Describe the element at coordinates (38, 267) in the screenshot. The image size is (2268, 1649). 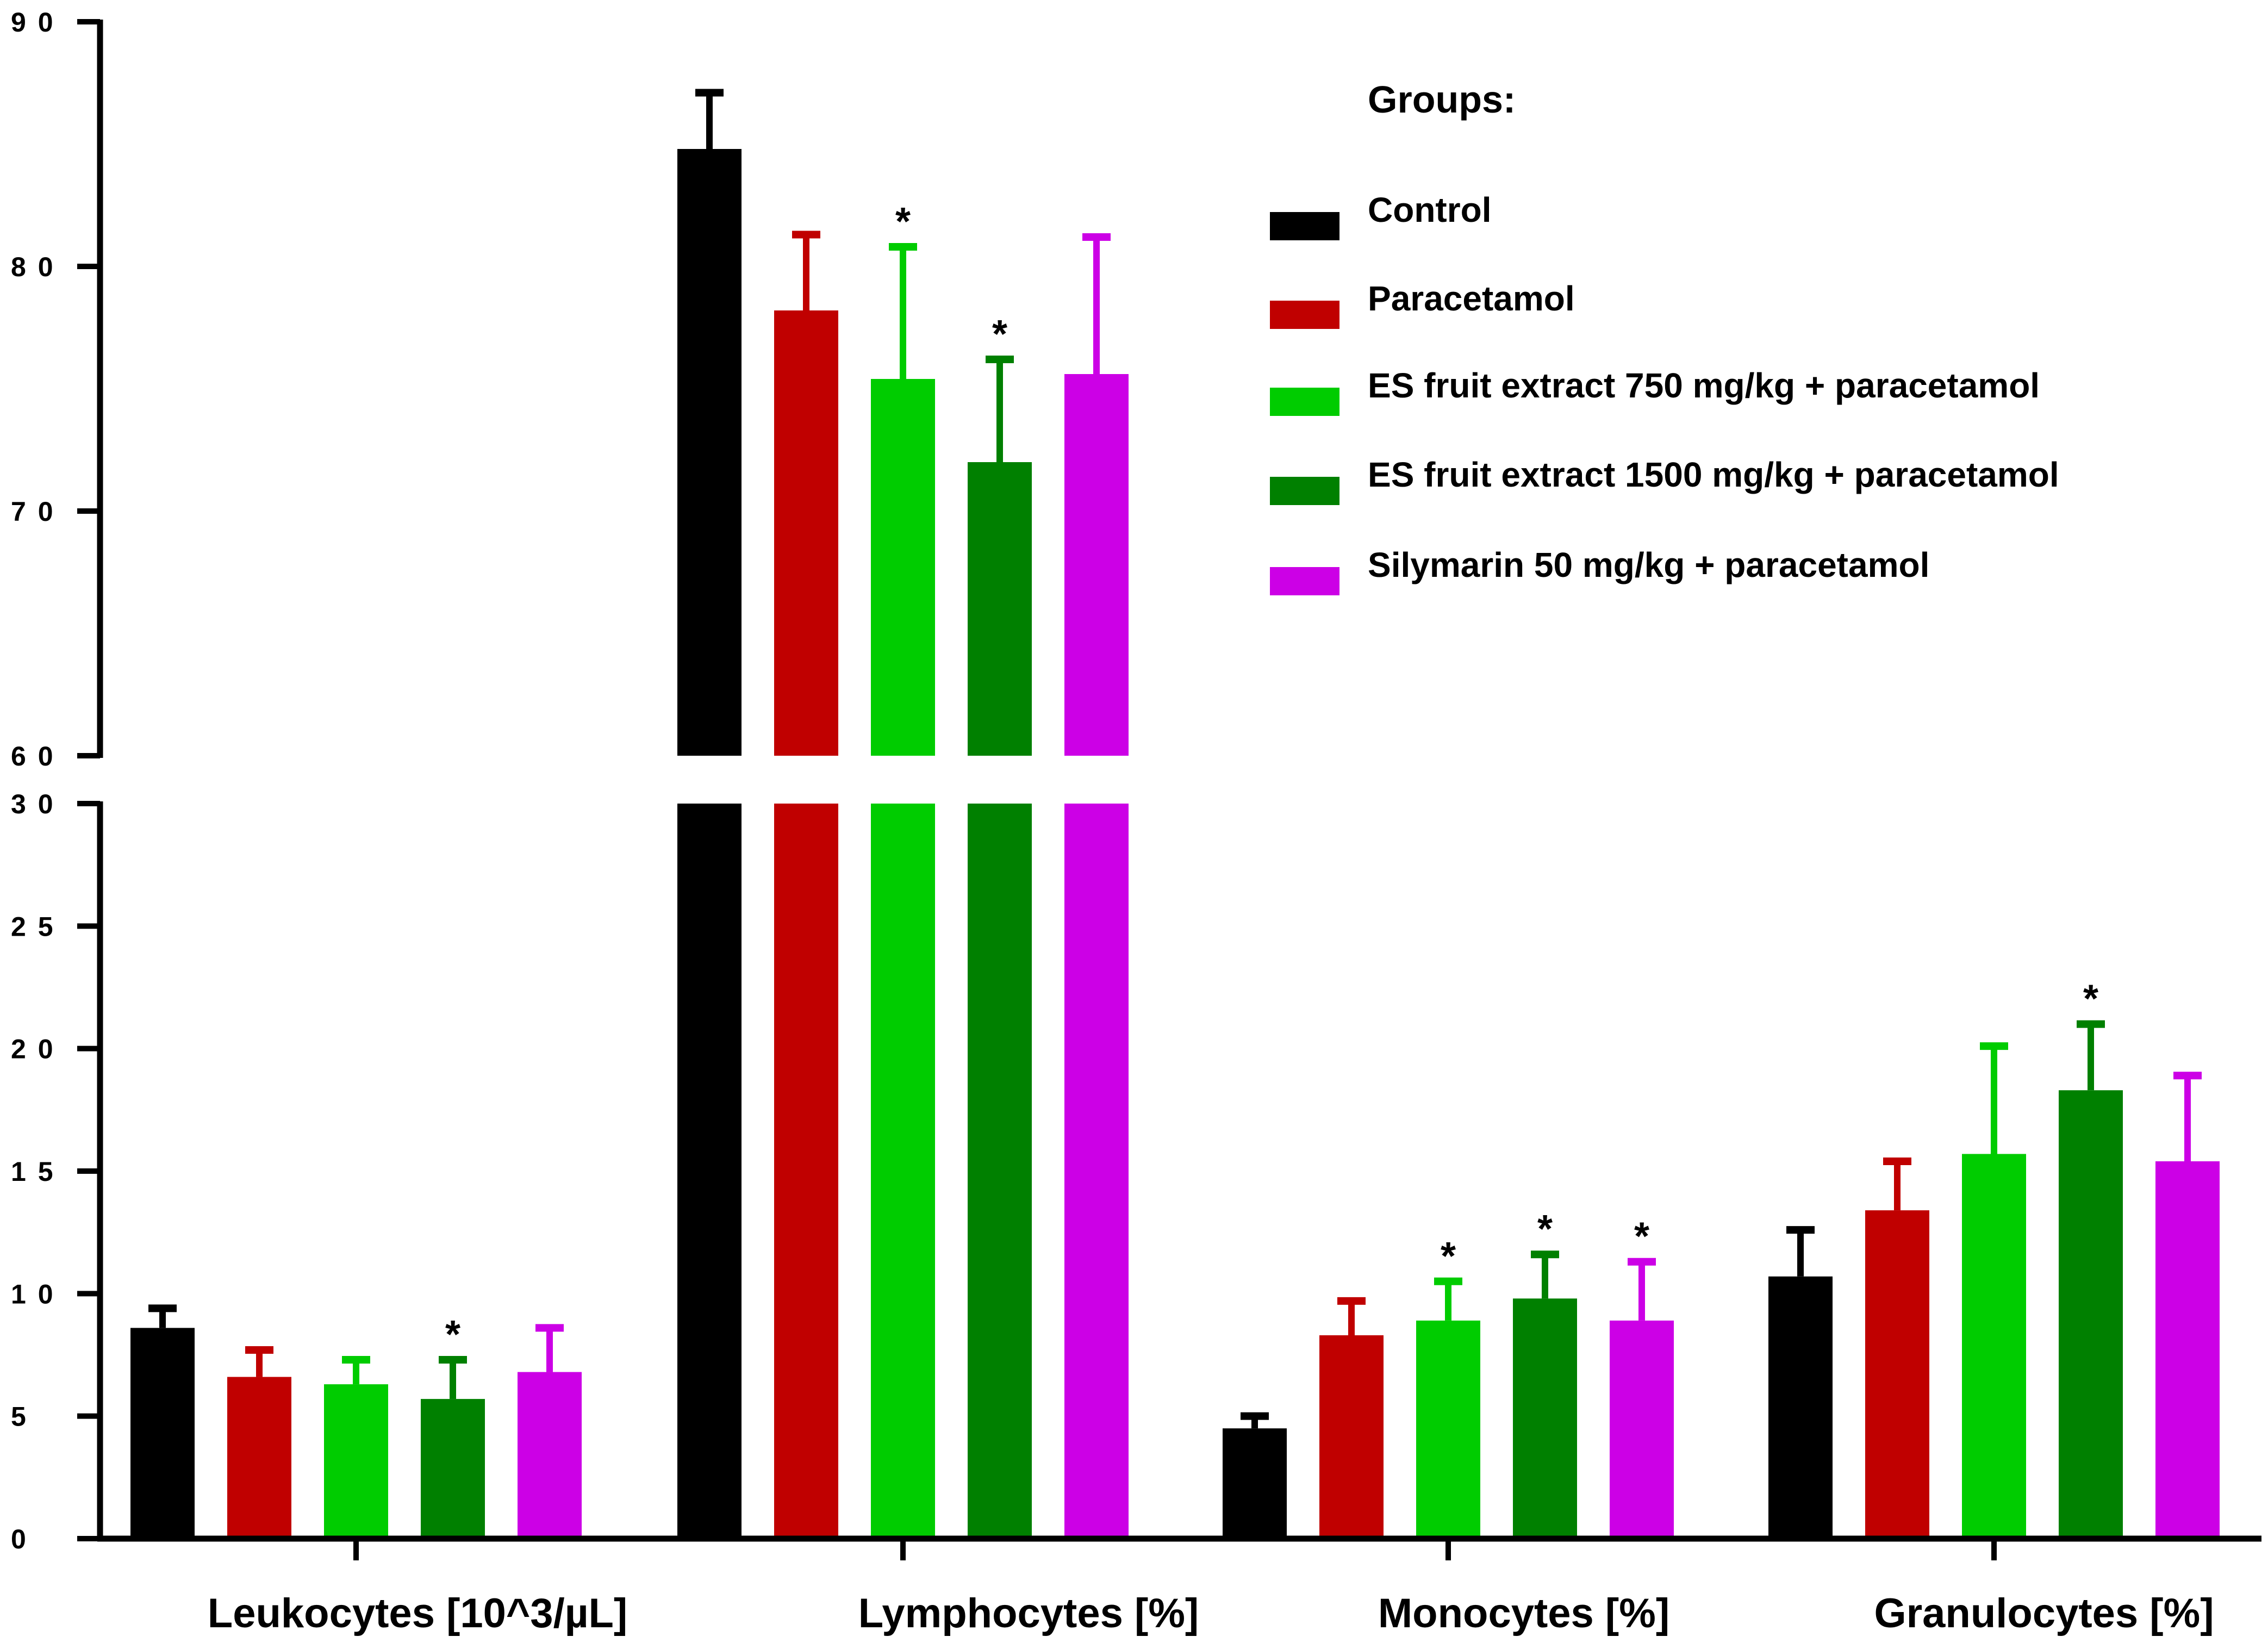
I see `y-tick-label: 80` at that location.